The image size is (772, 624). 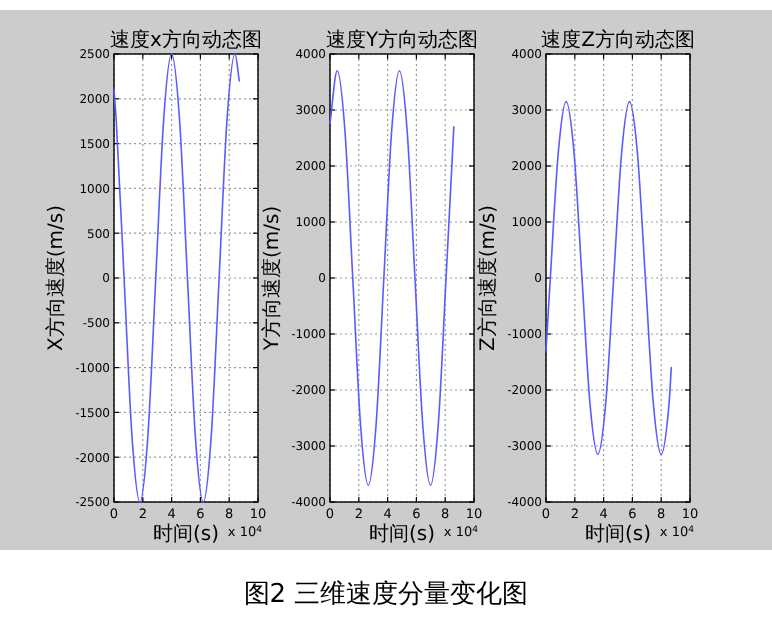 What do you see at coordinates (272, 279) in the screenshot?
I see `y-axis-title: Y方向速度(m/s)` at bounding box center [272, 279].